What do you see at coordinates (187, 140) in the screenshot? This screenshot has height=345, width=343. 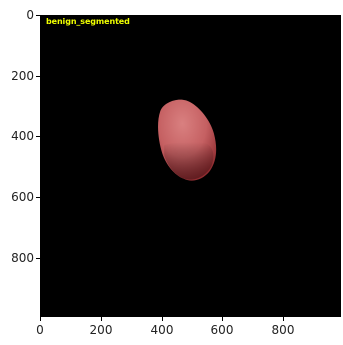 I see `segmented-lesion-image` at bounding box center [187, 140].